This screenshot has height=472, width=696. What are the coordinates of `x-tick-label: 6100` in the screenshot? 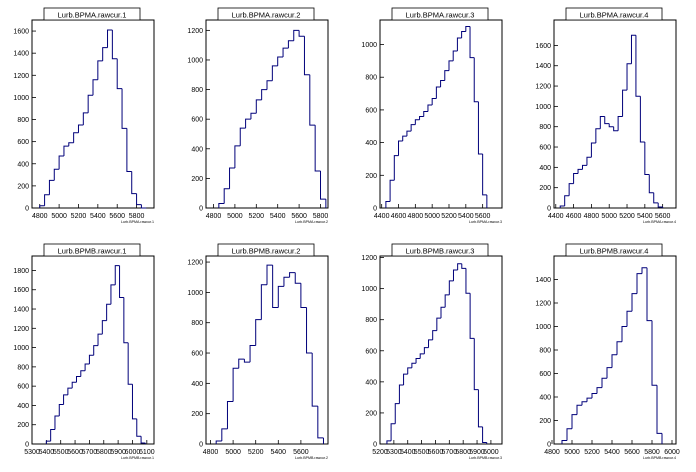 It's located at (147, 452).